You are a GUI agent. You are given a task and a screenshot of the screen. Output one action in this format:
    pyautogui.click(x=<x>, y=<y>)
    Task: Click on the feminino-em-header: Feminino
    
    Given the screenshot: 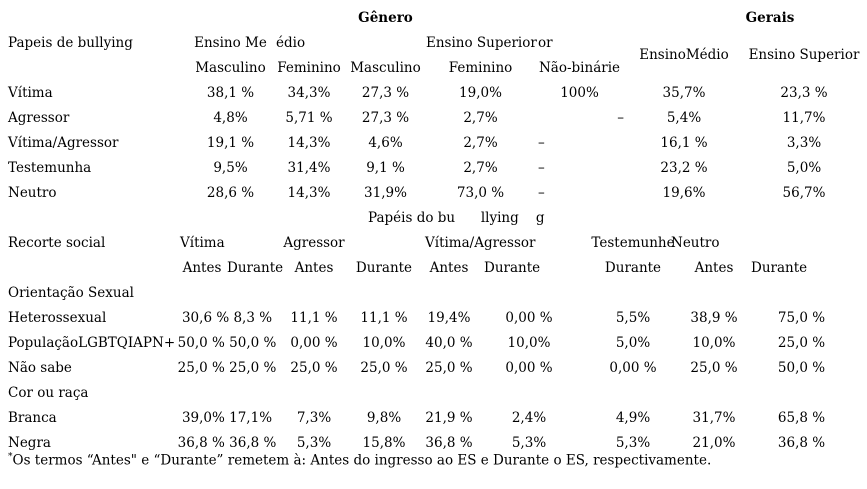 What is the action you would take?
    pyautogui.click(x=309, y=67)
    